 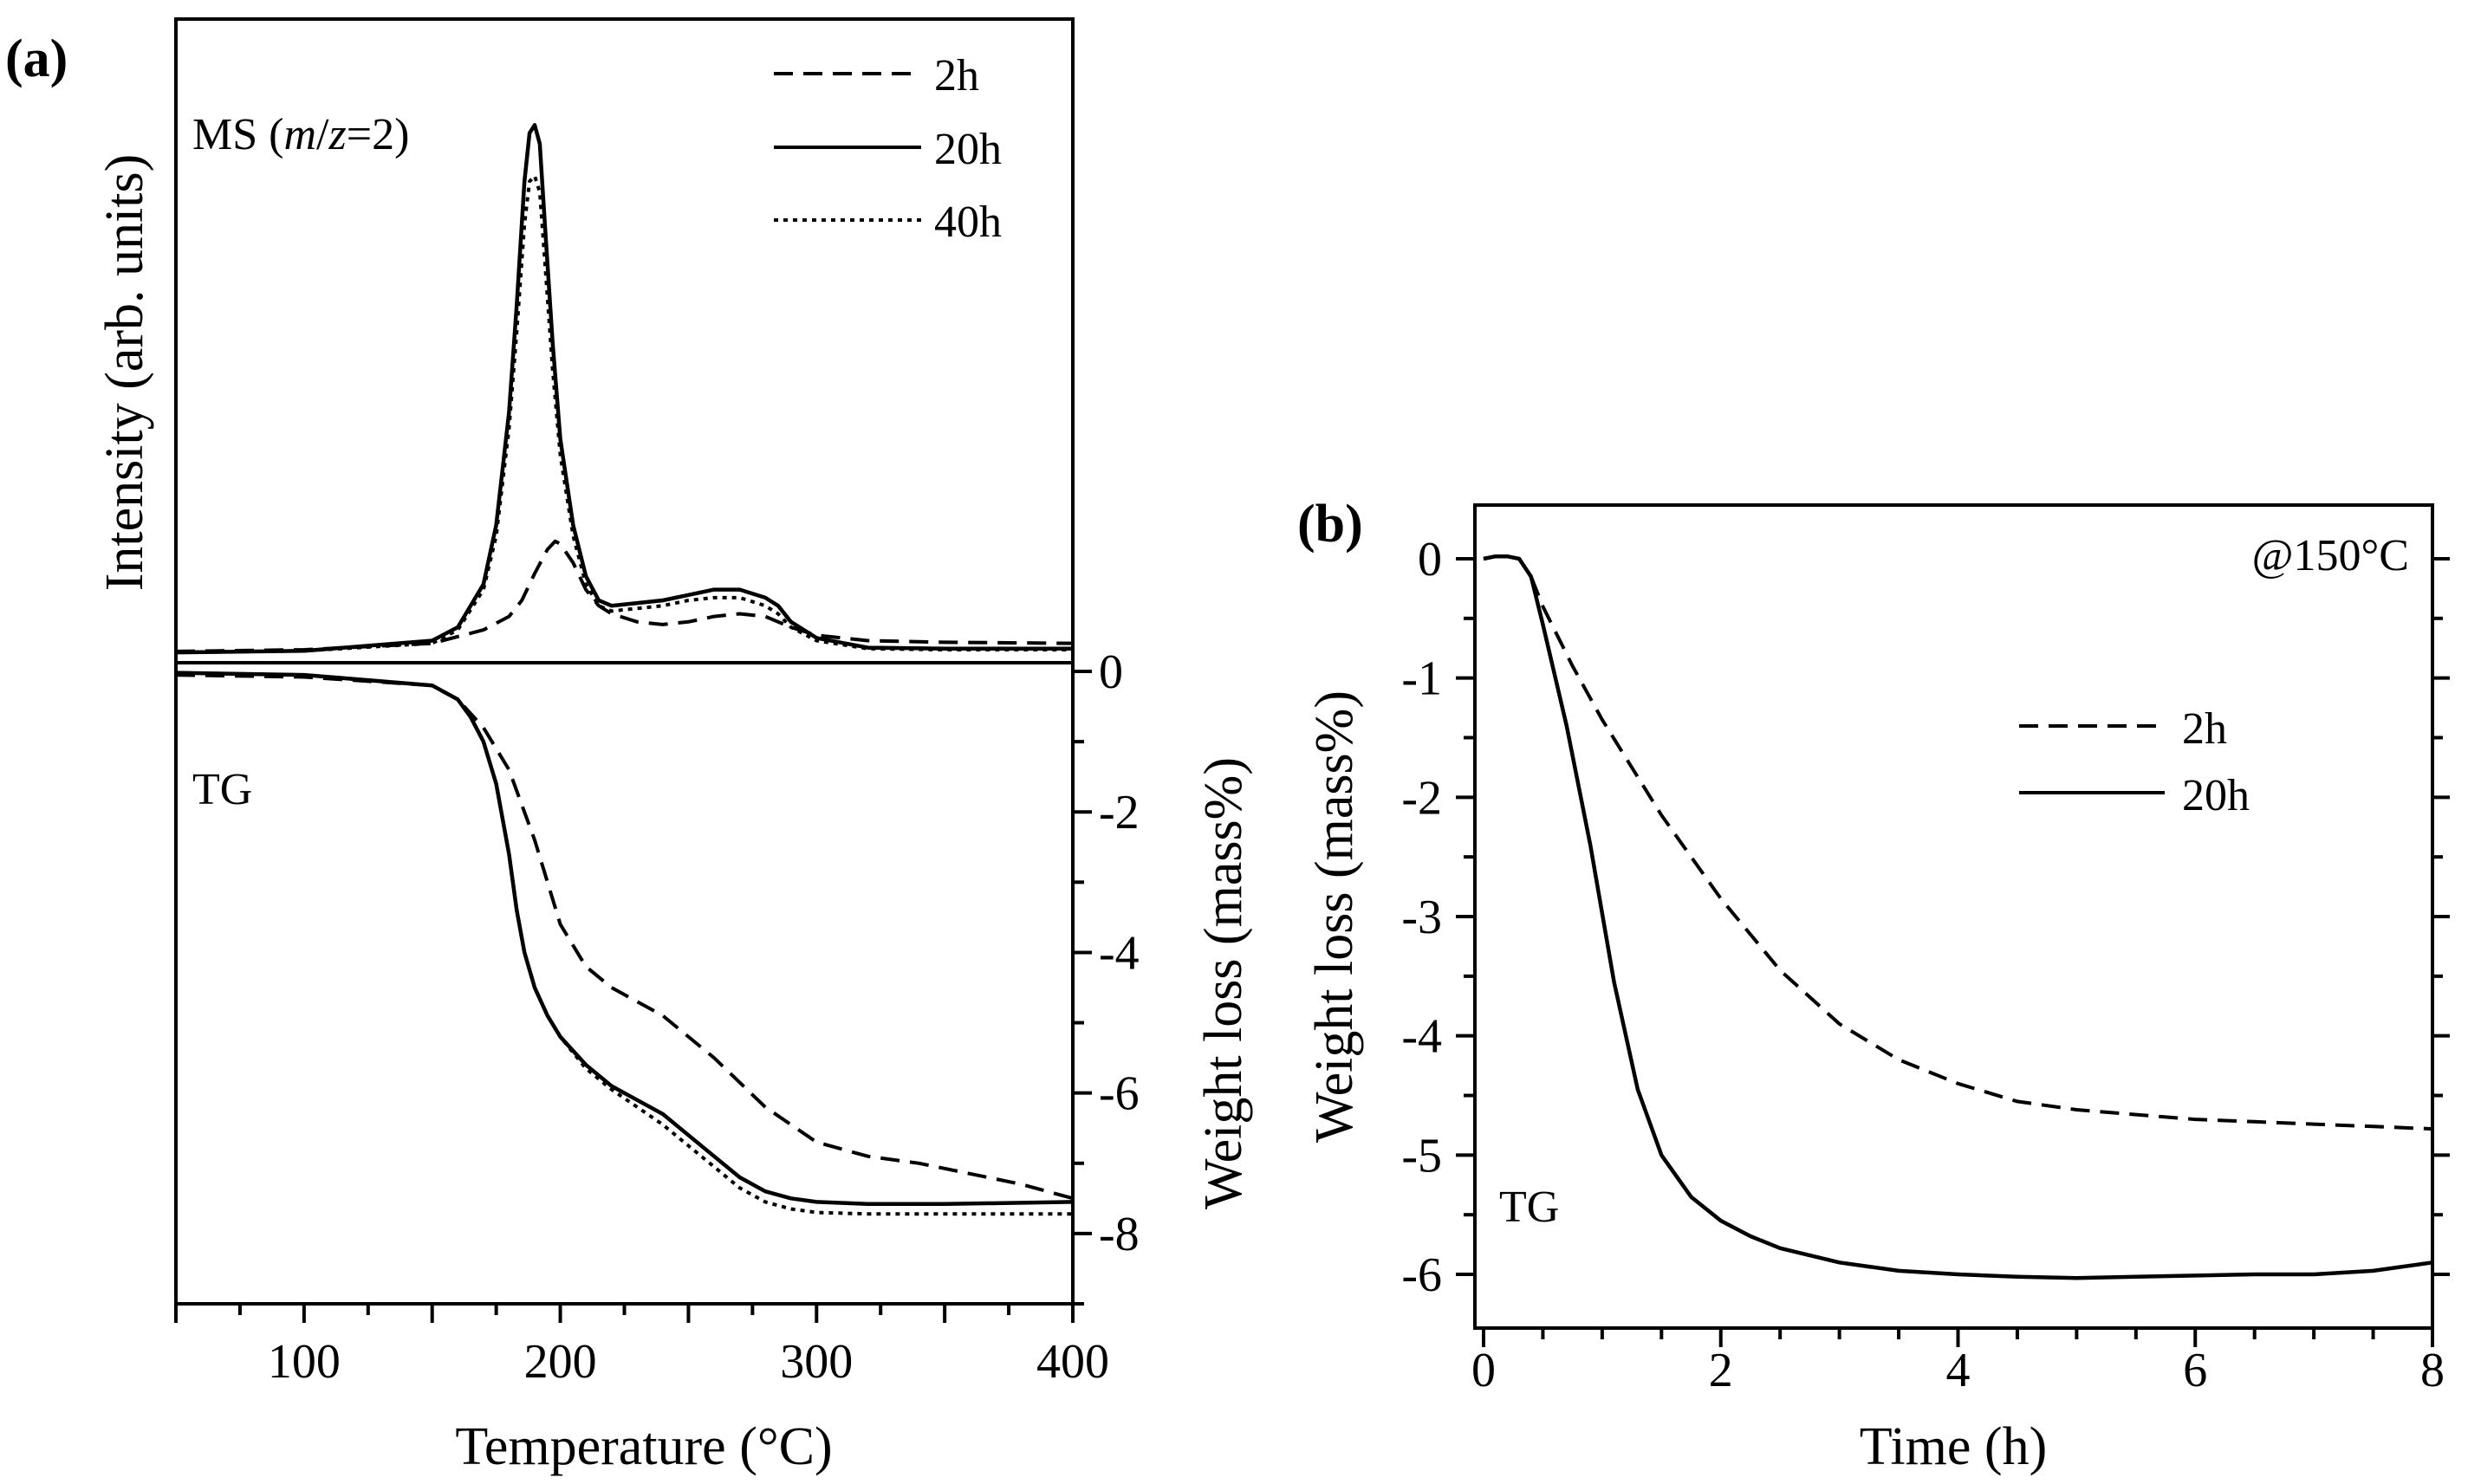 I want to click on ms-legend-label-2h: 2h, so click(x=956, y=75).